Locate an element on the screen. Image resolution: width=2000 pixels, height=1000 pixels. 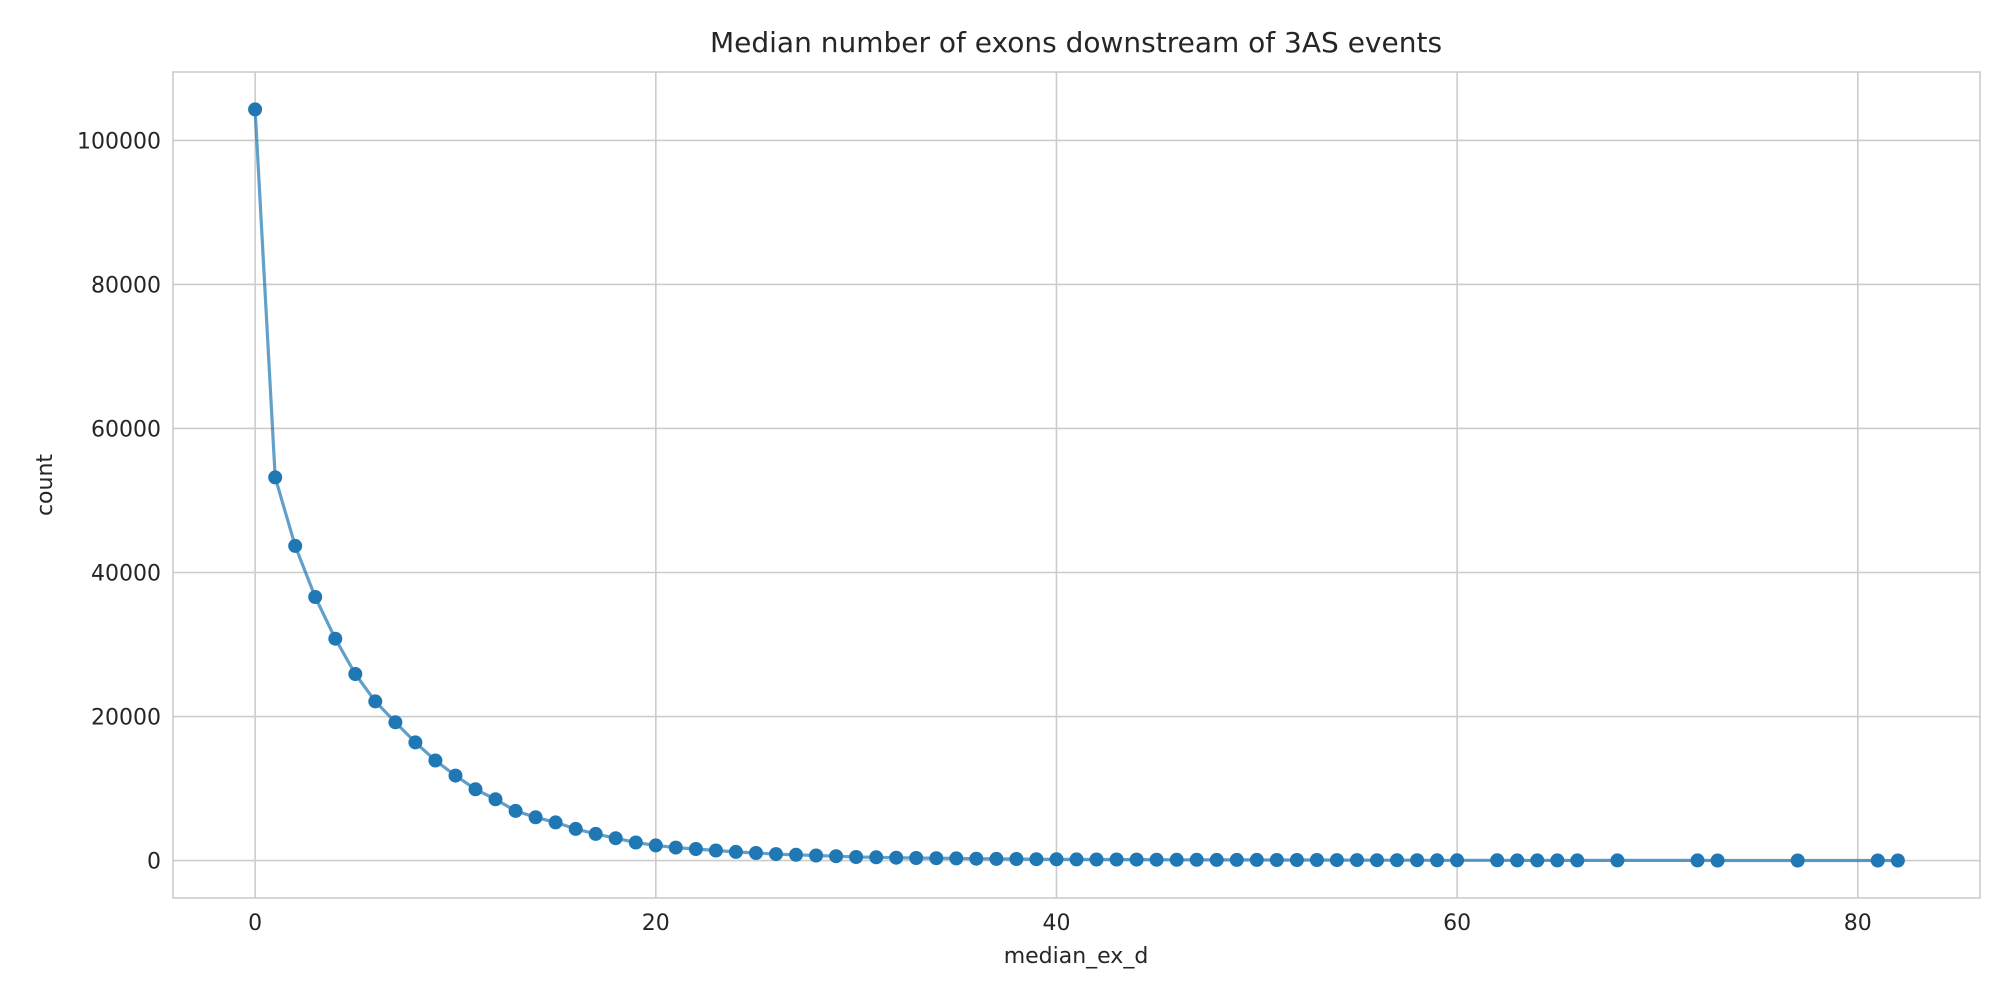
x-axis-label: median_ex_d is located at coordinates (1076, 956).